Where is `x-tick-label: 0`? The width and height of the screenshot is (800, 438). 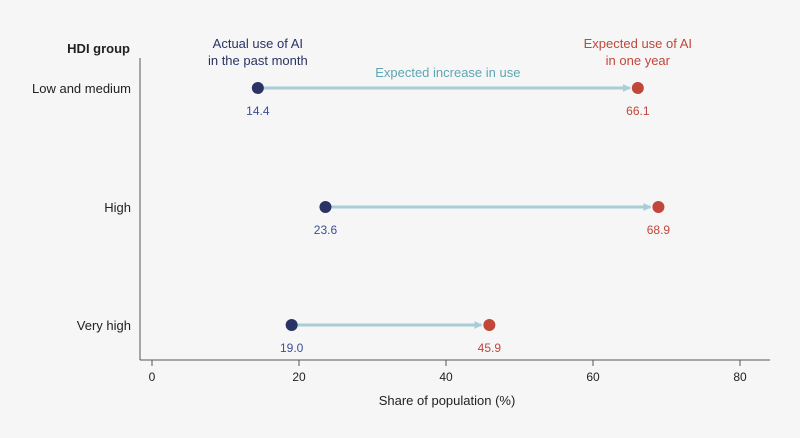 x-tick-label: 0 is located at coordinates (152, 377).